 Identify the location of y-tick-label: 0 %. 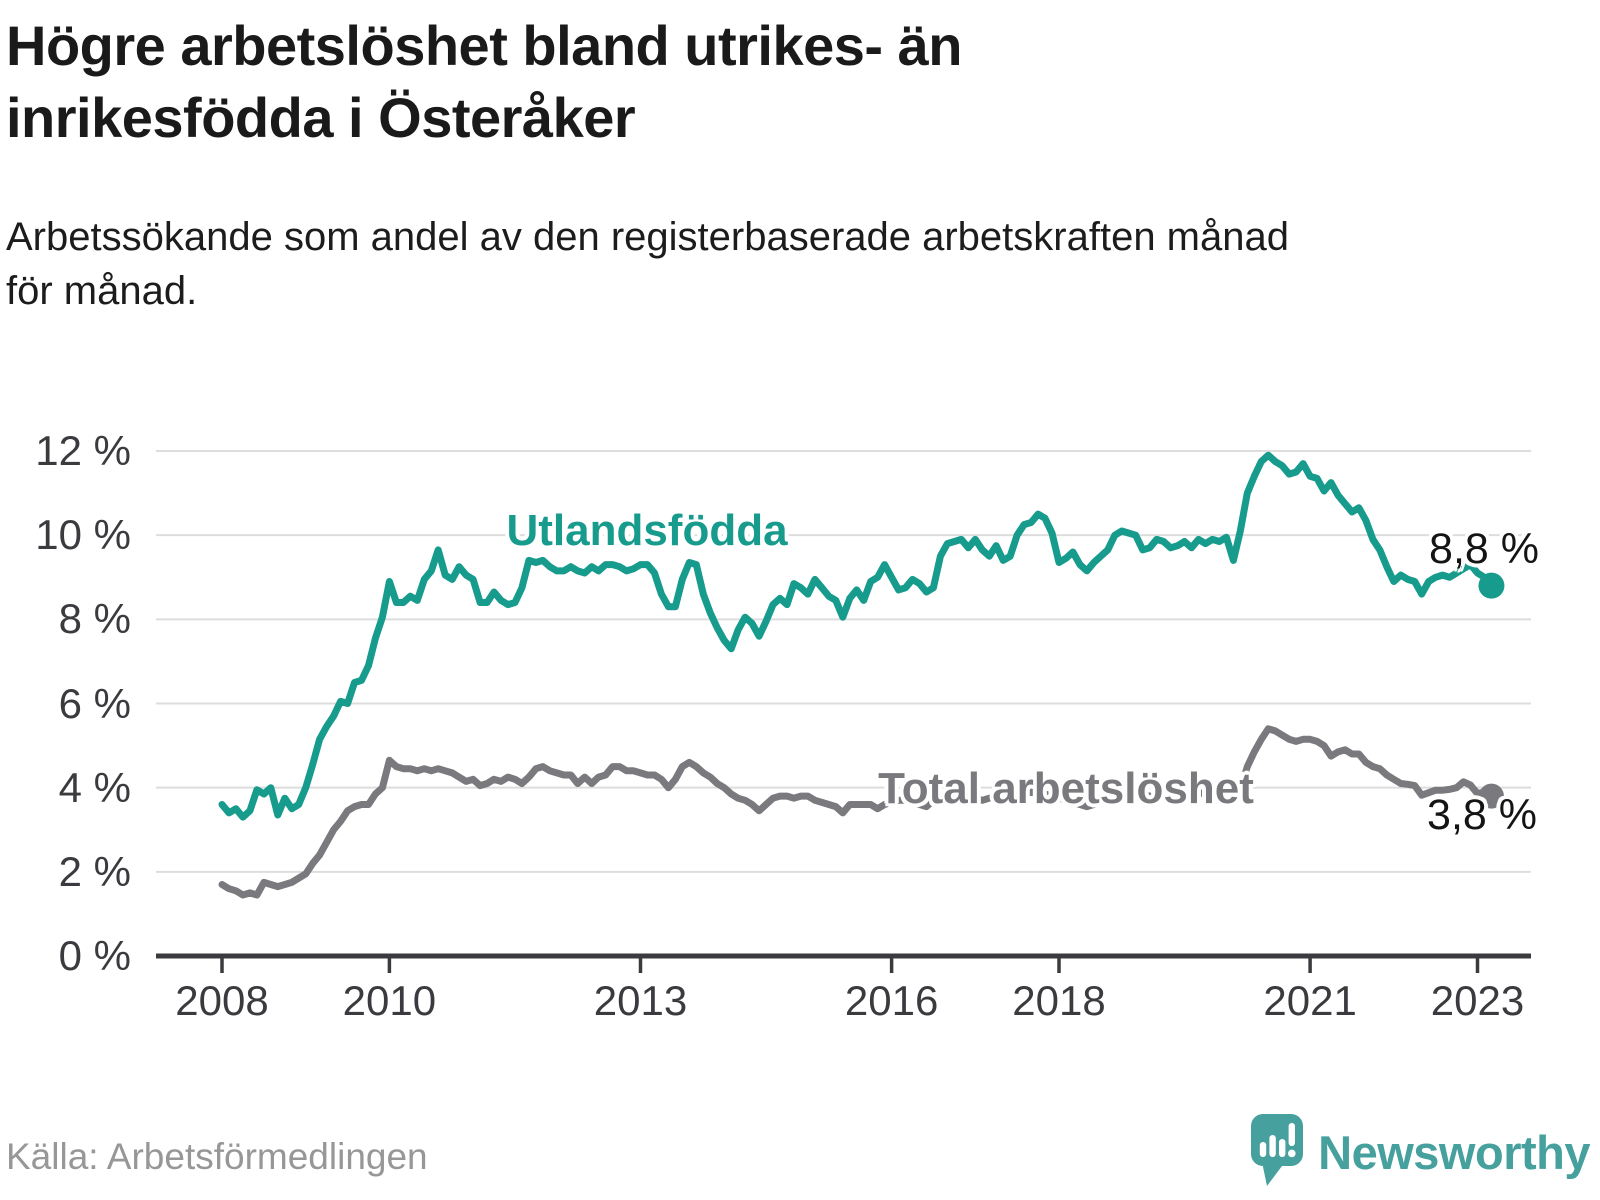
(94, 955).